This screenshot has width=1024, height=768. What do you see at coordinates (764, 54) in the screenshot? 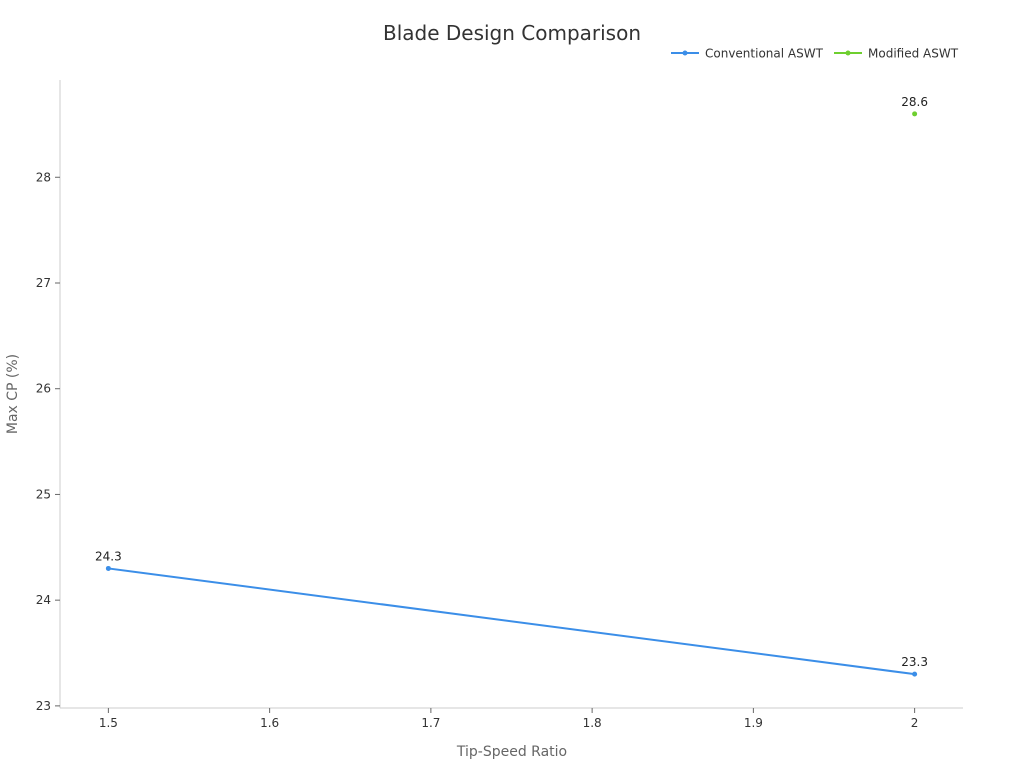
I see `legend-label-conventional: Conventional ASWT` at bounding box center [764, 54].